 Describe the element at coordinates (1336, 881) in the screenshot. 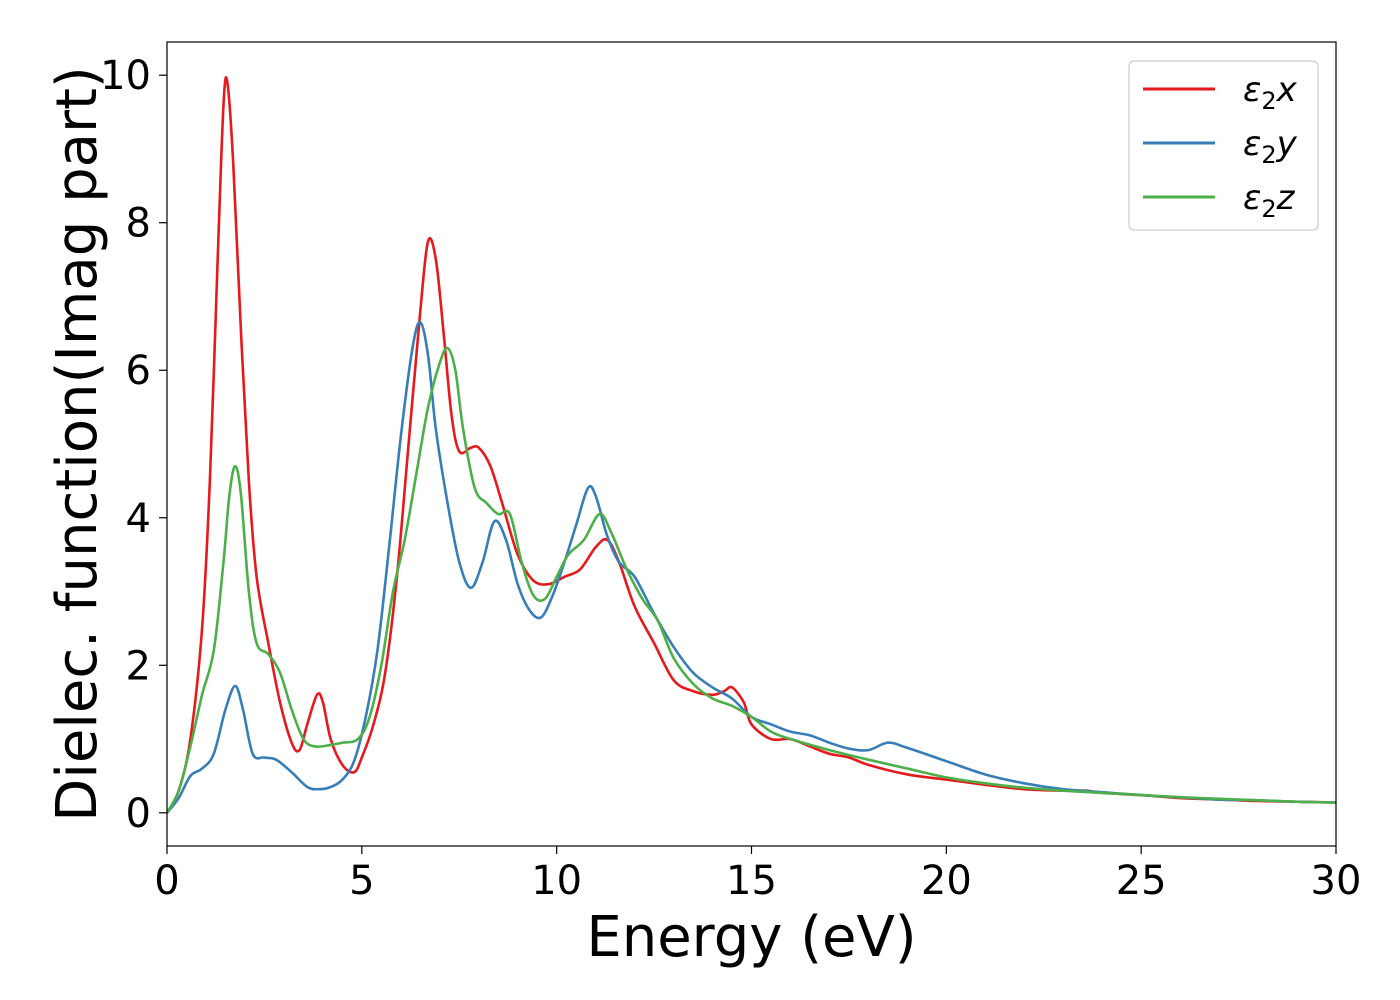

I see `x-tick-label: 30` at that location.